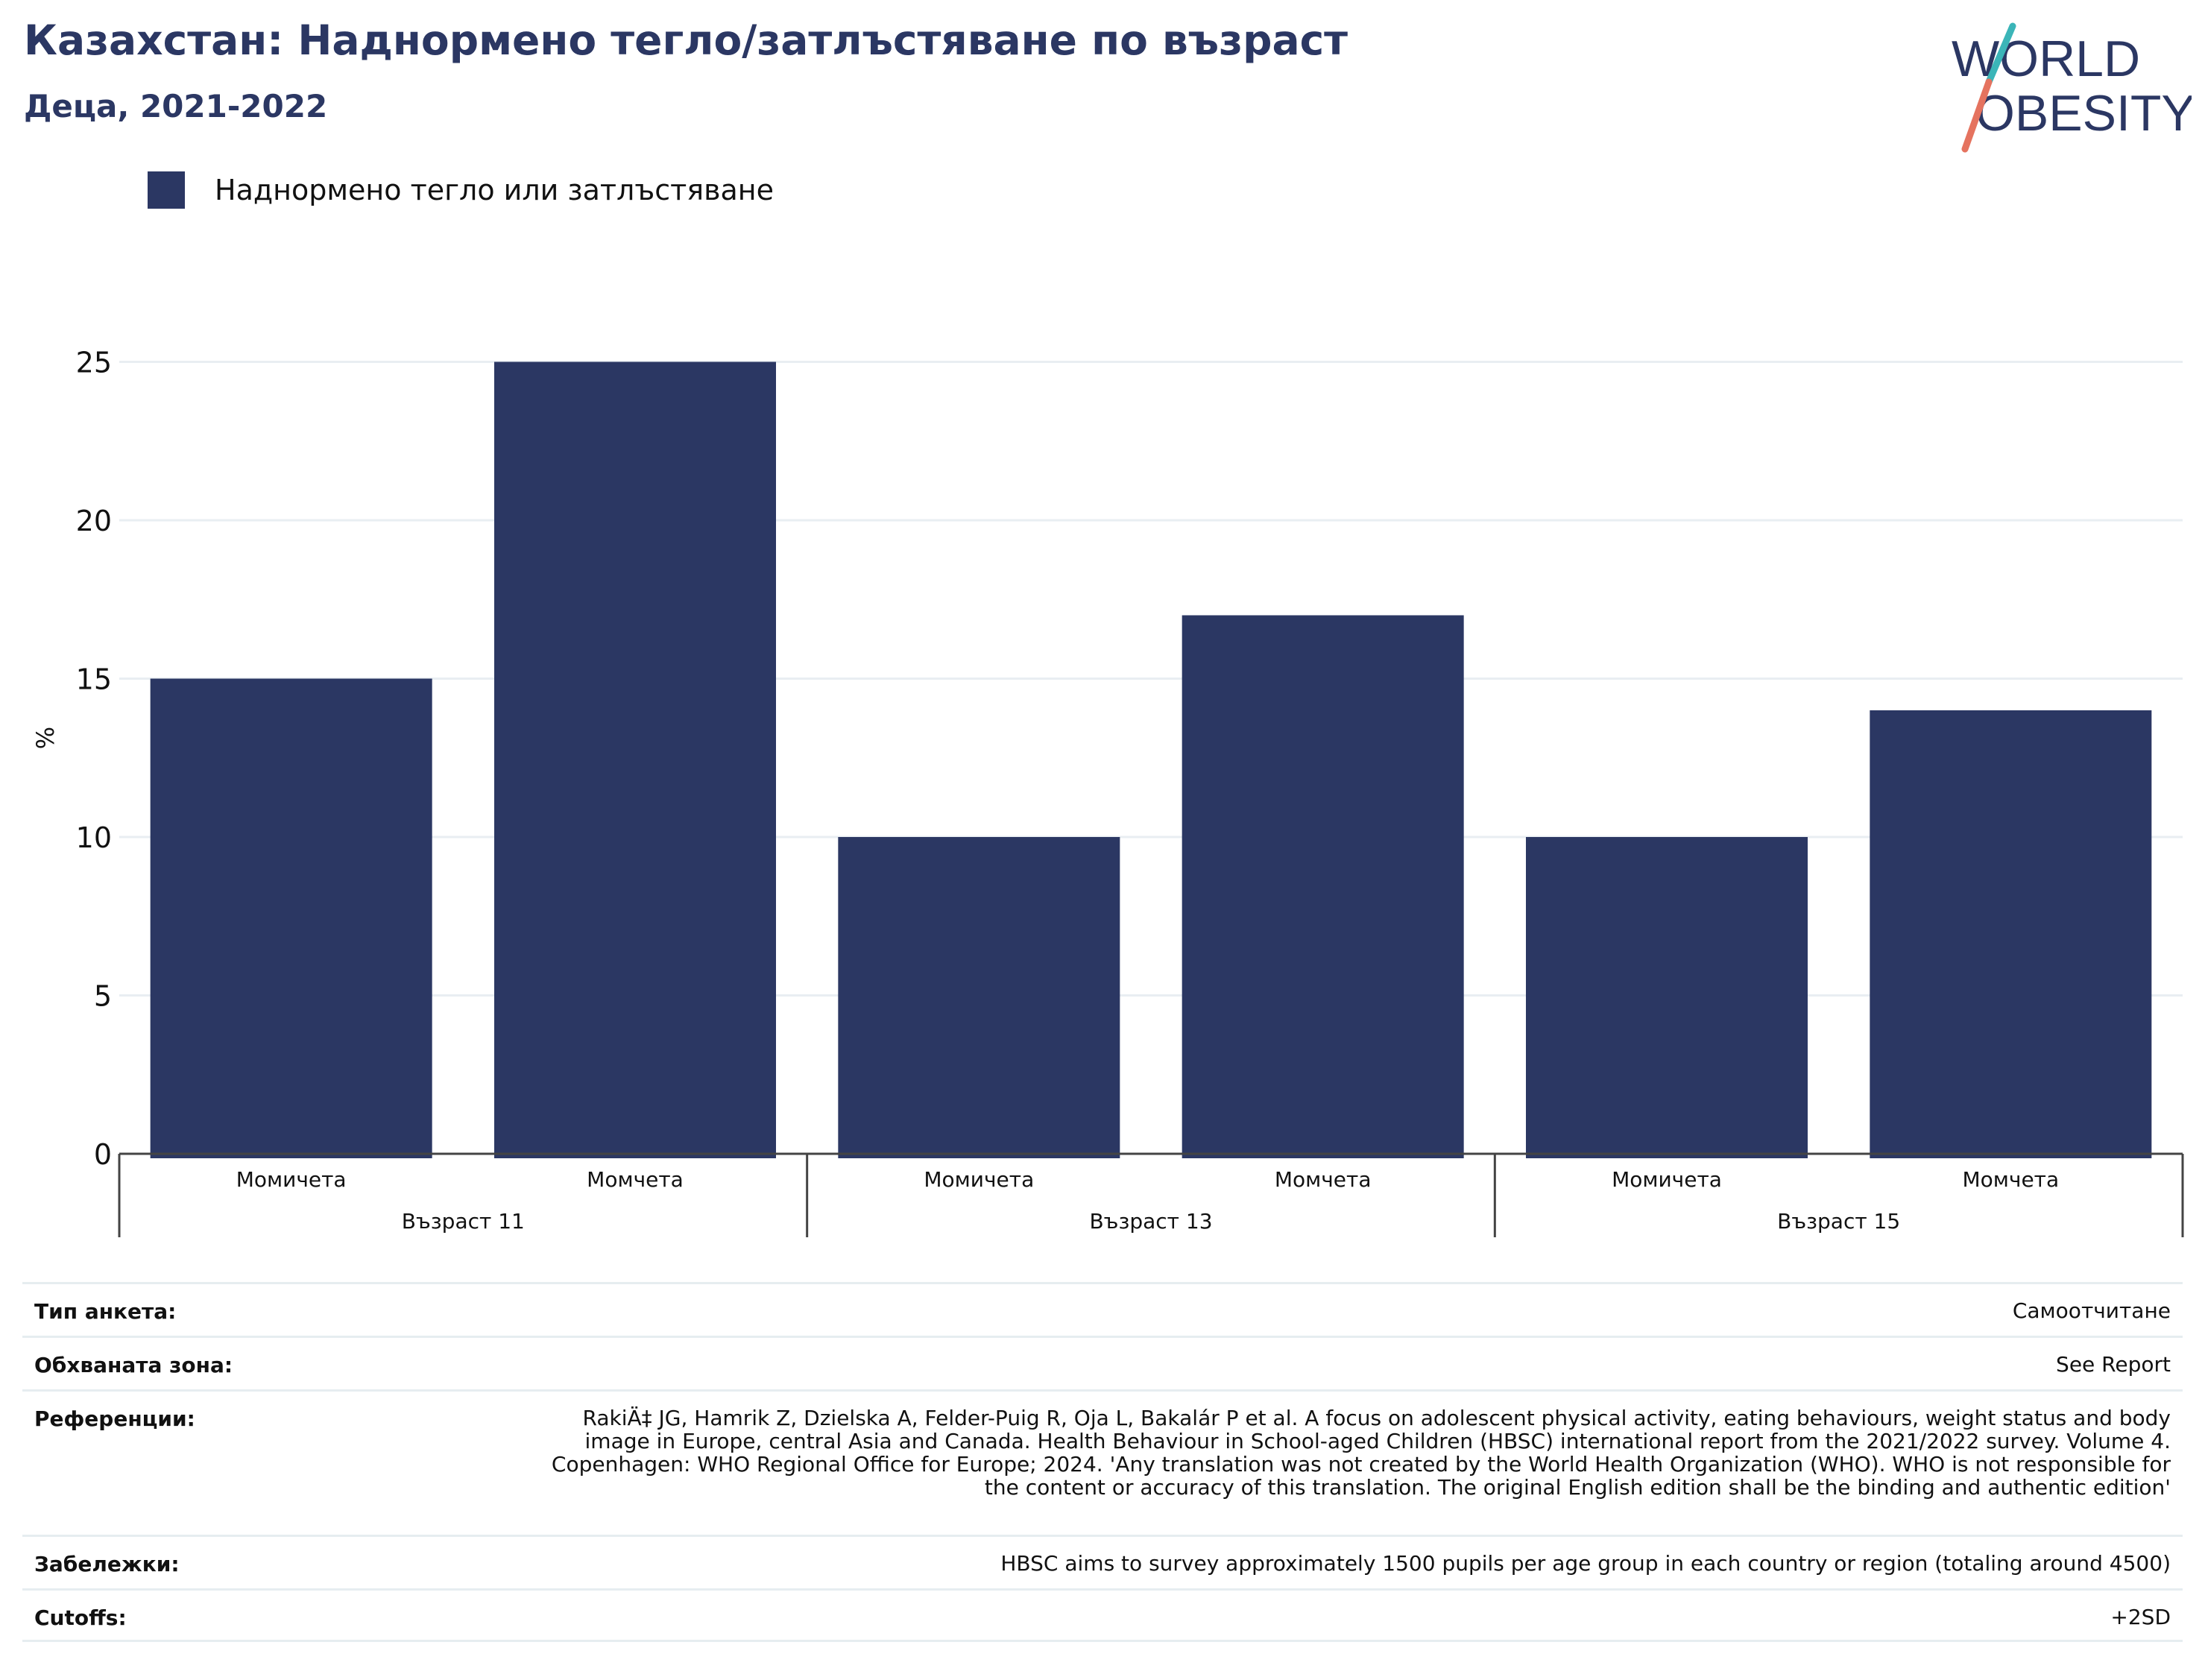 The width and height of the screenshot is (2205, 1680). I want to click on x-group-label: Възраст 13, so click(1150, 1221).